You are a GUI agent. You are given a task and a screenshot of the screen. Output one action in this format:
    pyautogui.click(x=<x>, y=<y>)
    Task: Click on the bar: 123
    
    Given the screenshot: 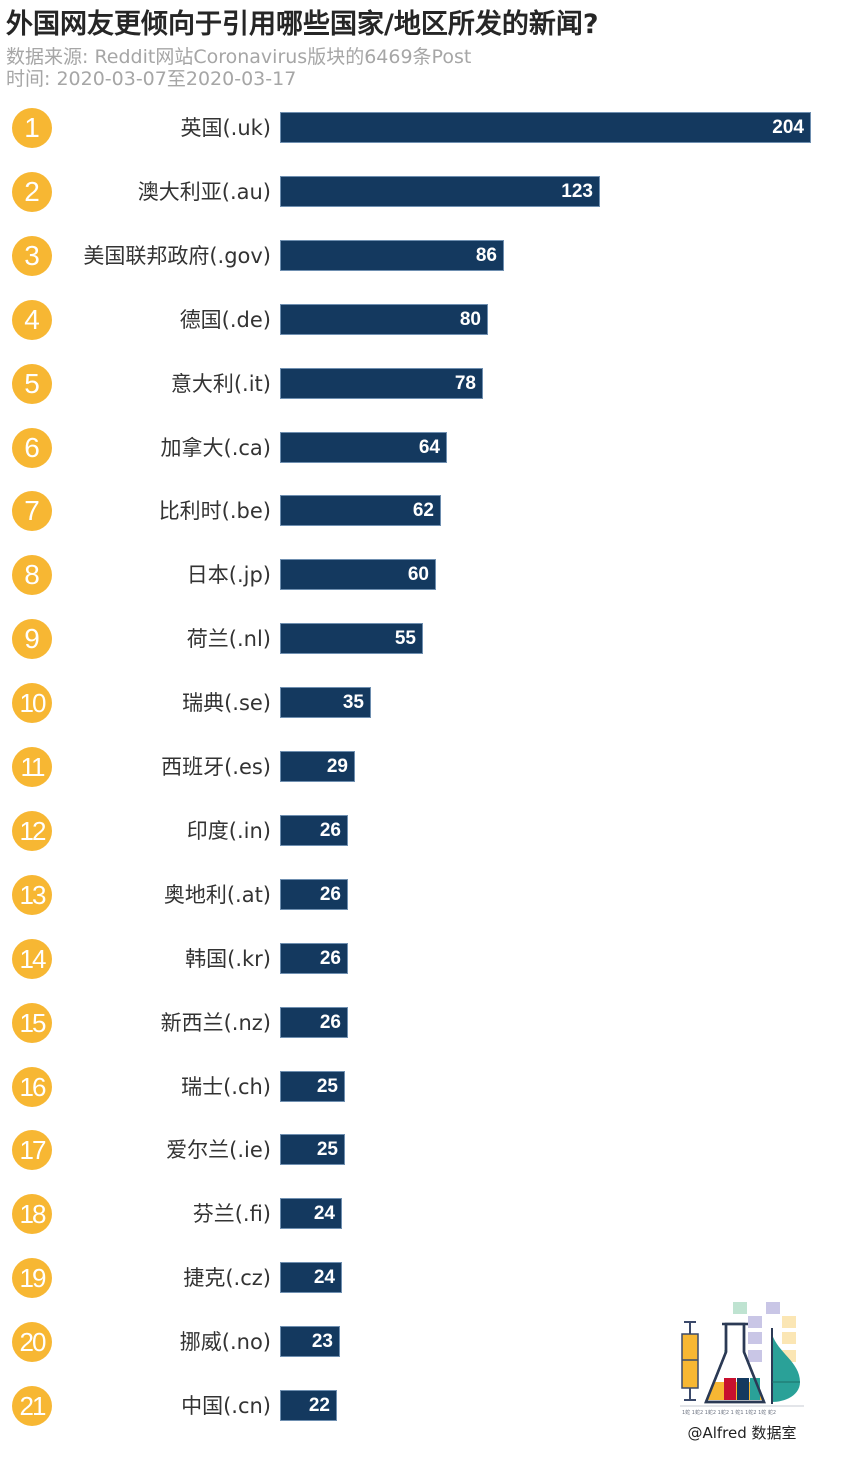 What is the action you would take?
    pyautogui.click(x=440, y=191)
    